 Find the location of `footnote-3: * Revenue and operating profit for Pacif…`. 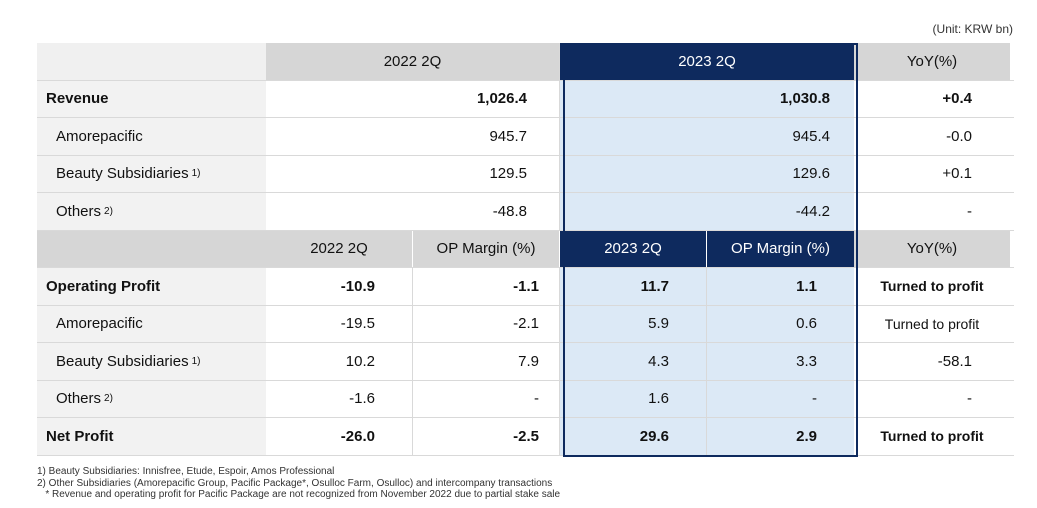

footnote-3: * Revenue and operating profit for Pacif… is located at coordinates (299, 494).